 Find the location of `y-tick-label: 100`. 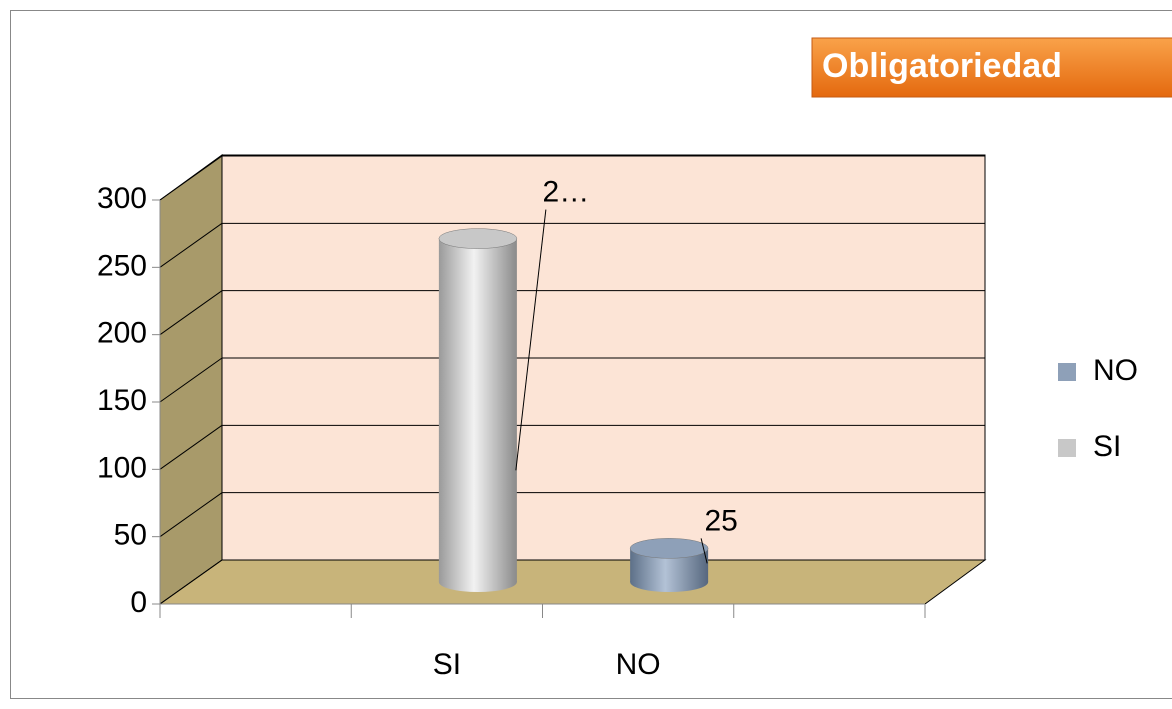

y-tick-label: 100 is located at coordinates (122, 467).